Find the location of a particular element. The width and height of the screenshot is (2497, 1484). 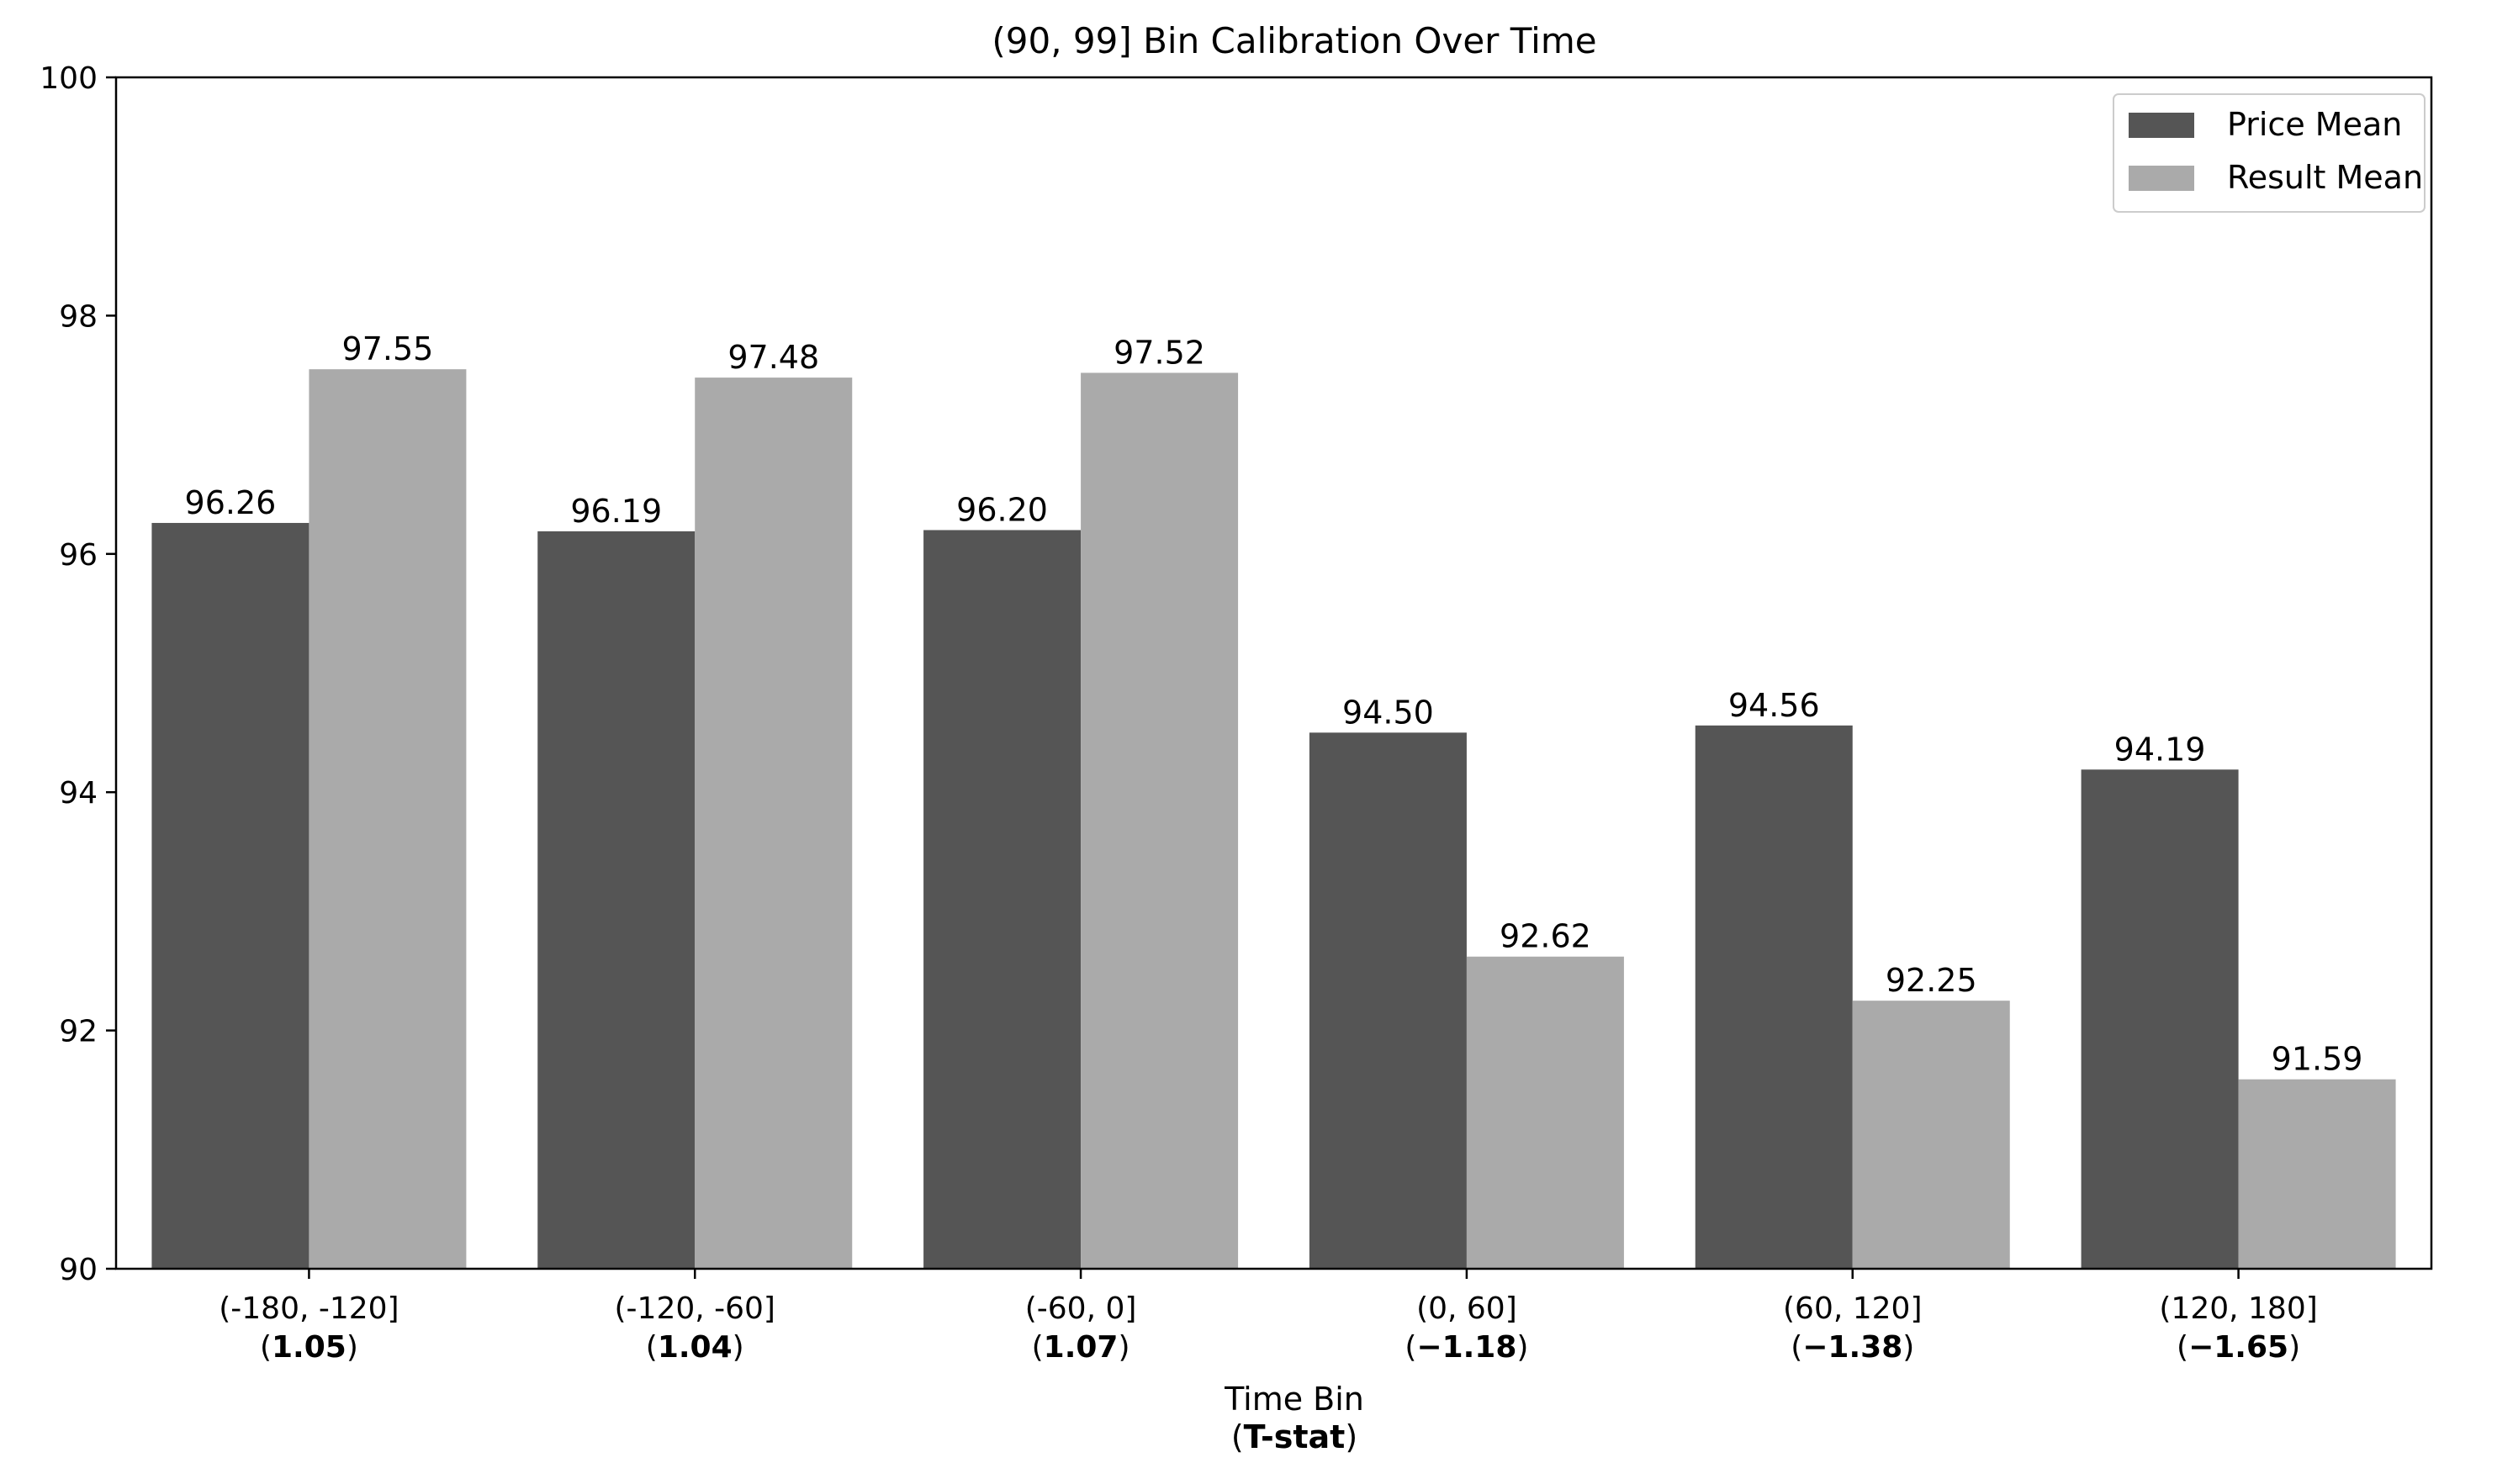

x-axis-title: Time Bin is located at coordinates (1294, 1399).